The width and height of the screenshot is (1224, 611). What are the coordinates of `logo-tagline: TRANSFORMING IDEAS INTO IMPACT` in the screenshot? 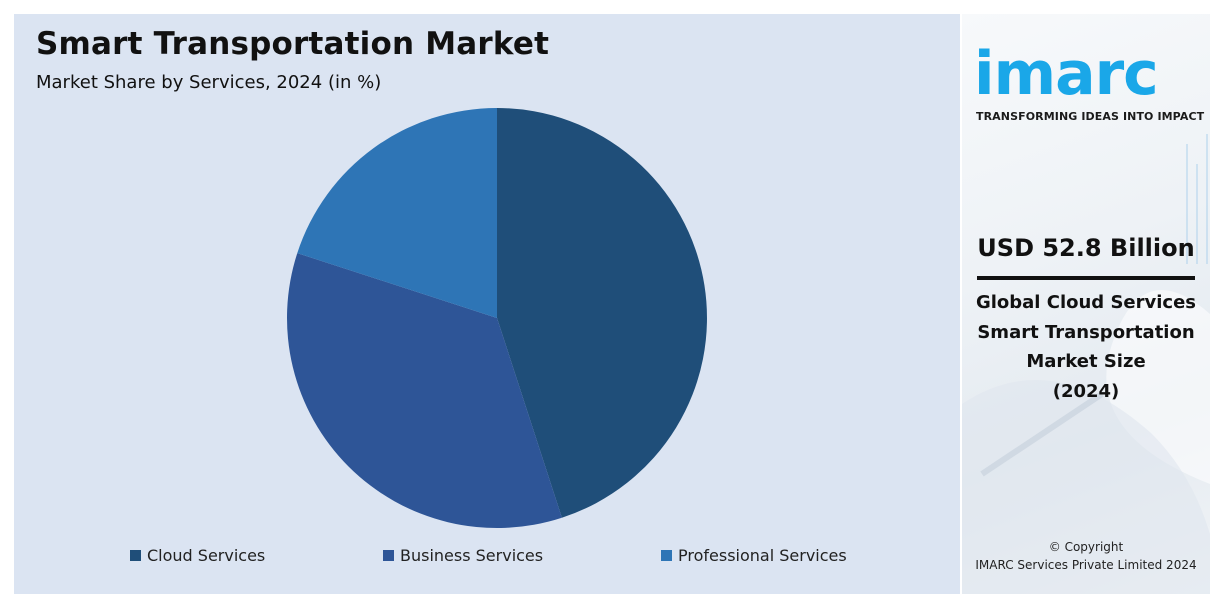 It's located at (1090, 116).